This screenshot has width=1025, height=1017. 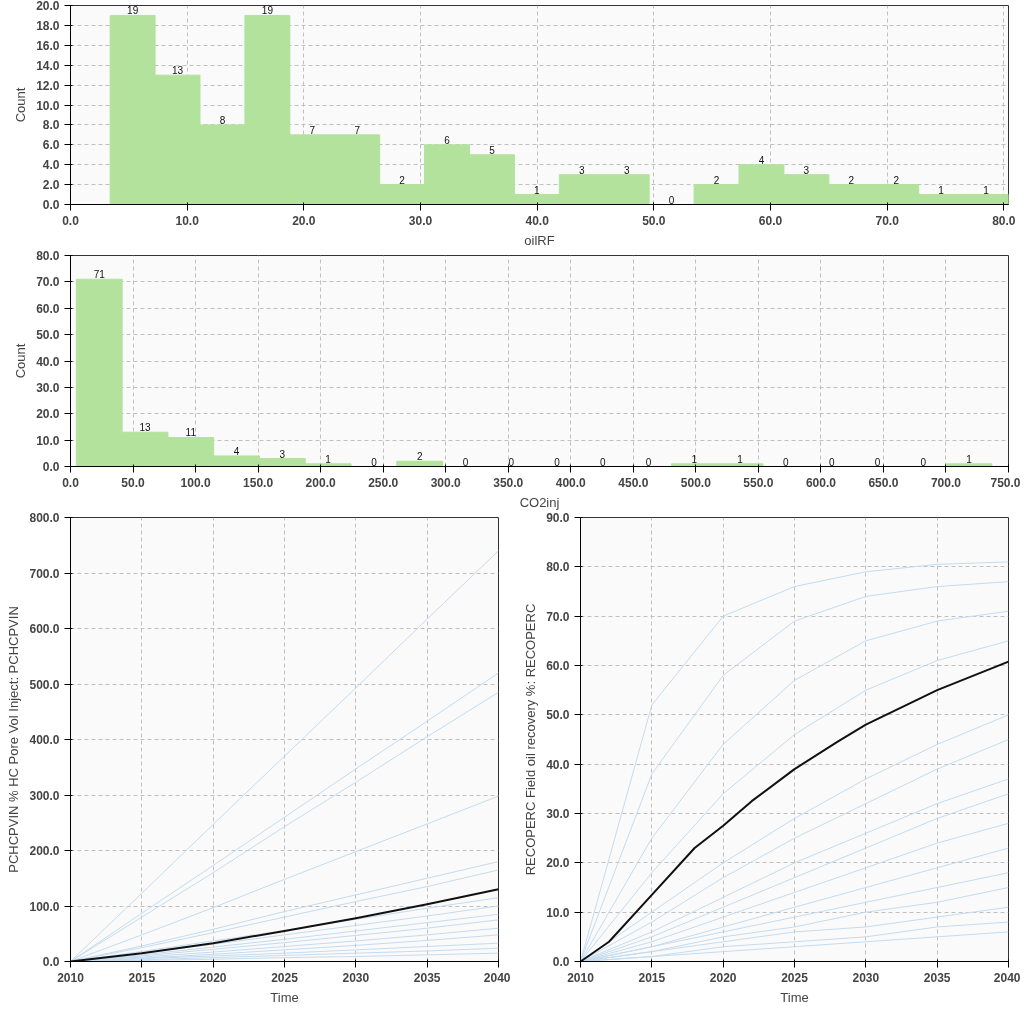 I want to click on x-axis-title: oilRF, so click(x=539, y=240).